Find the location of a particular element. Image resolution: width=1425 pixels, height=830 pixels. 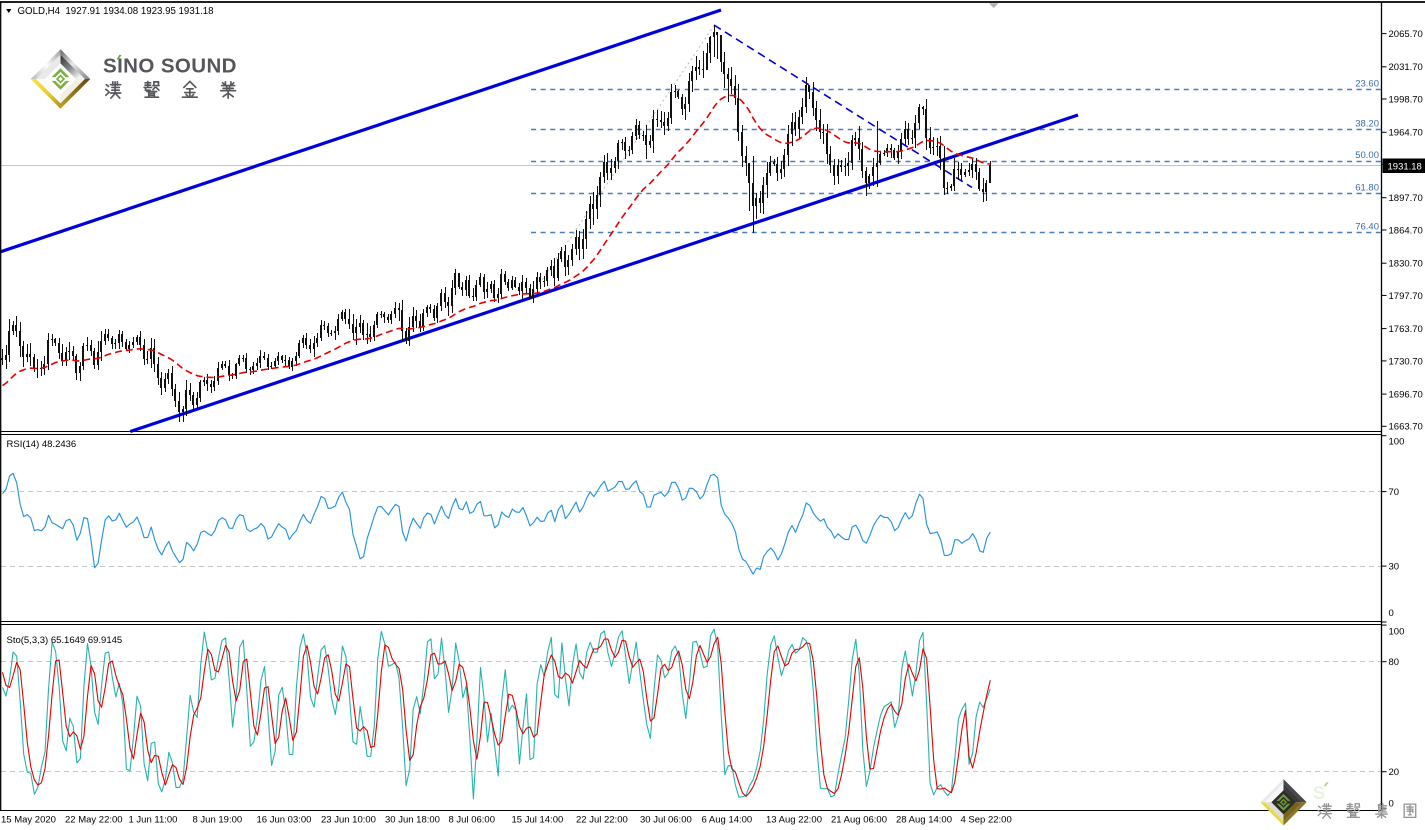

svg-text: 15 May 2020 is located at coordinates (28, 820).